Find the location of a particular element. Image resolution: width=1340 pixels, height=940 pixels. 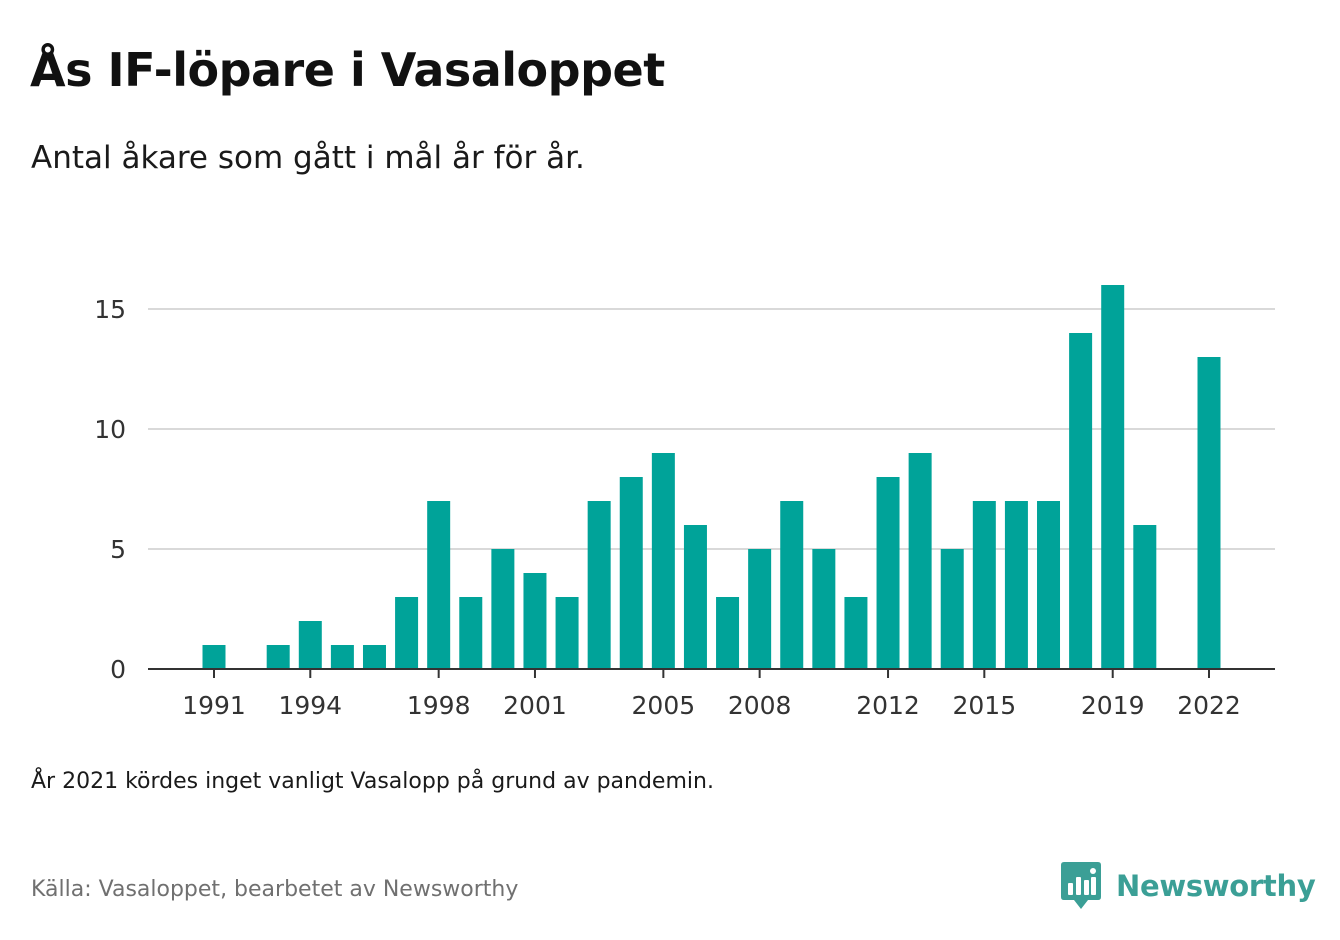

bar-2015 is located at coordinates (984, 585).